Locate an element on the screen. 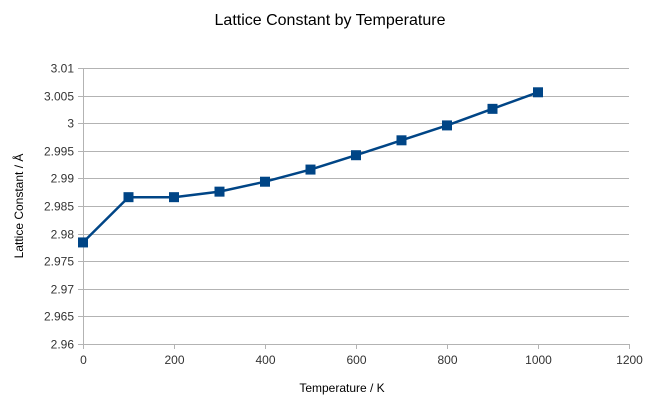 This screenshot has height=408, width=649. x-tick-label: 400 is located at coordinates (265, 360).